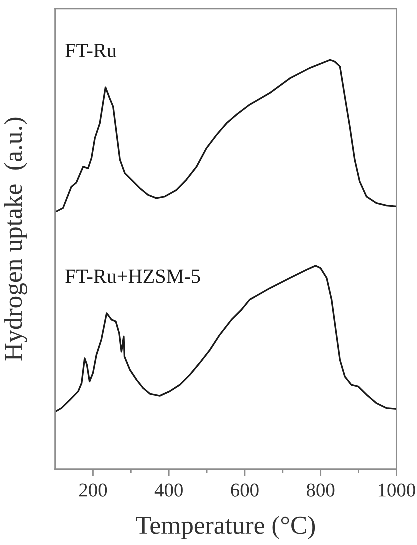 The width and height of the screenshot is (417, 545). I want to click on x-axis-title: Temperature (°C), so click(226, 528).